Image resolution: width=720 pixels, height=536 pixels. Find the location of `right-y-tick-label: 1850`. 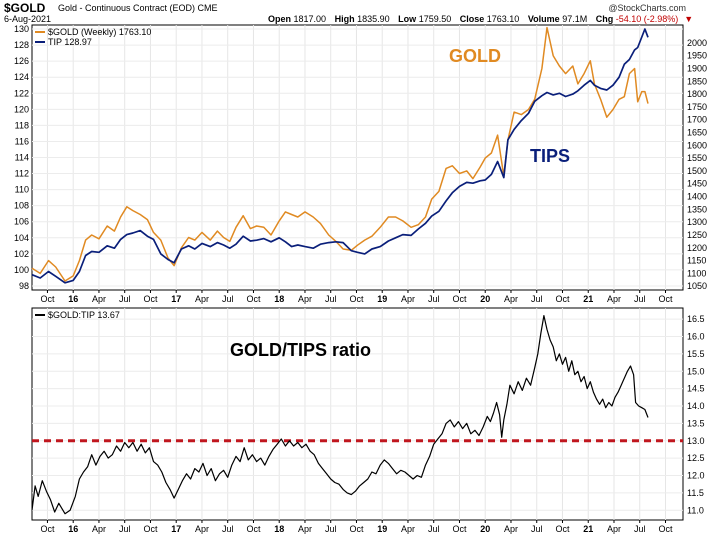

right-y-tick-label: 1850 is located at coordinates (697, 81).